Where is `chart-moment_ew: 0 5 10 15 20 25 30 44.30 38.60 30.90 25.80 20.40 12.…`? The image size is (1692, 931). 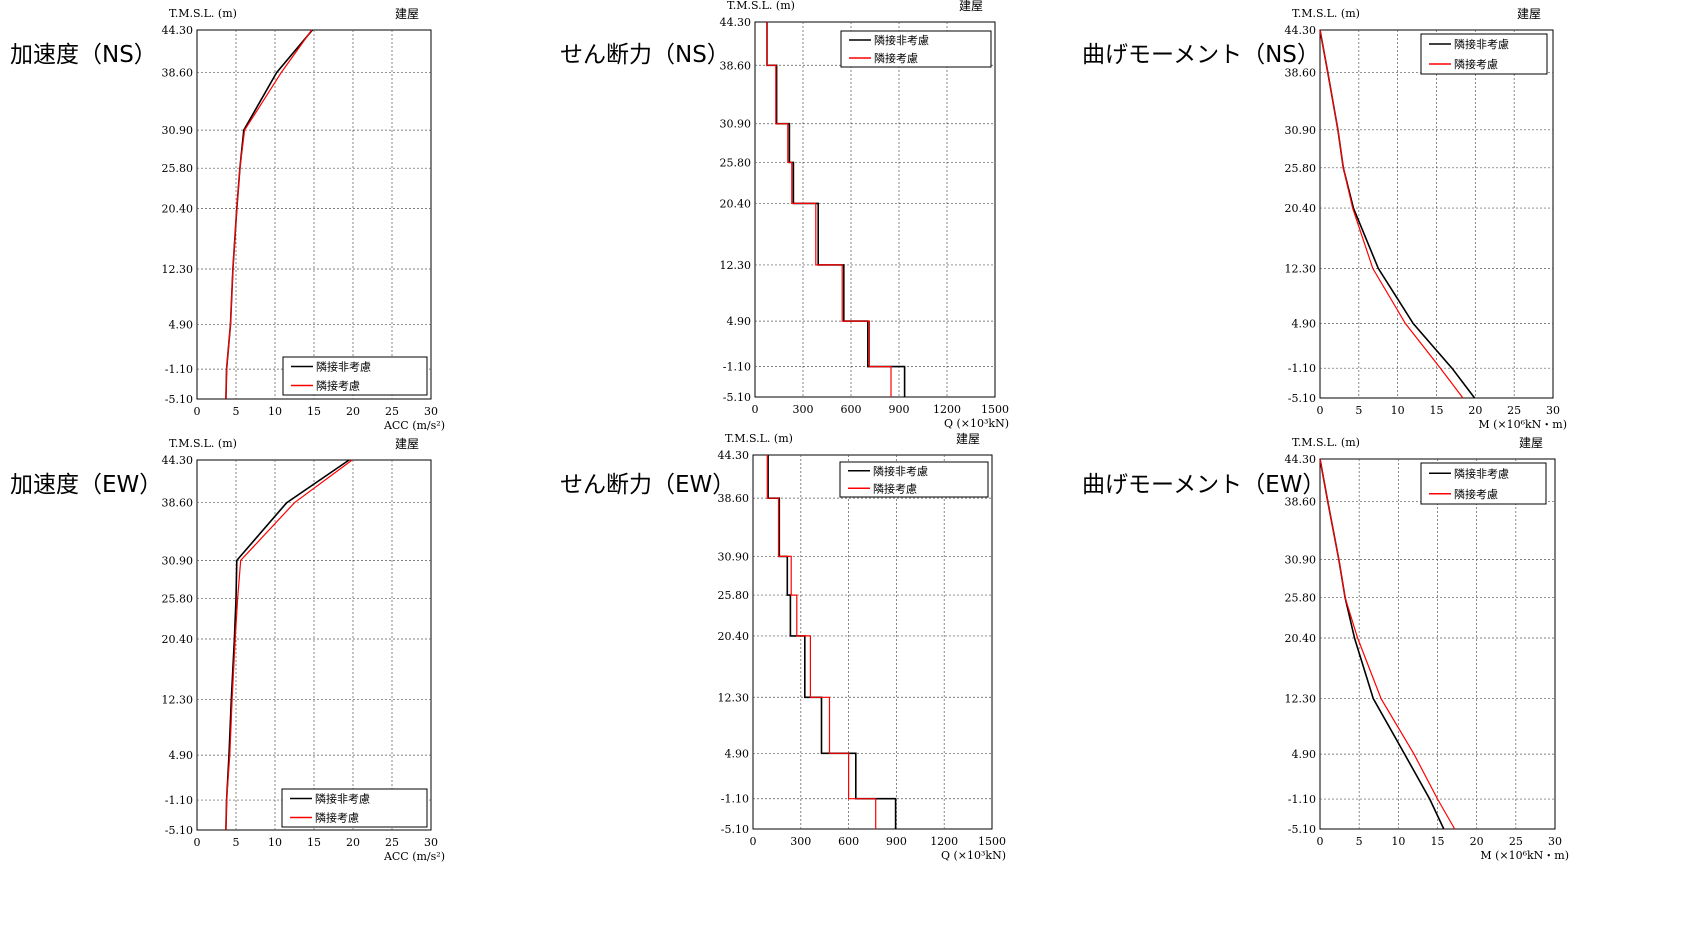
chart-moment_ew: 0 5 10 15 20 25 30 44.30 38.60 30.90 25.80 20.40 12.… is located at coordinates (1427, 649).